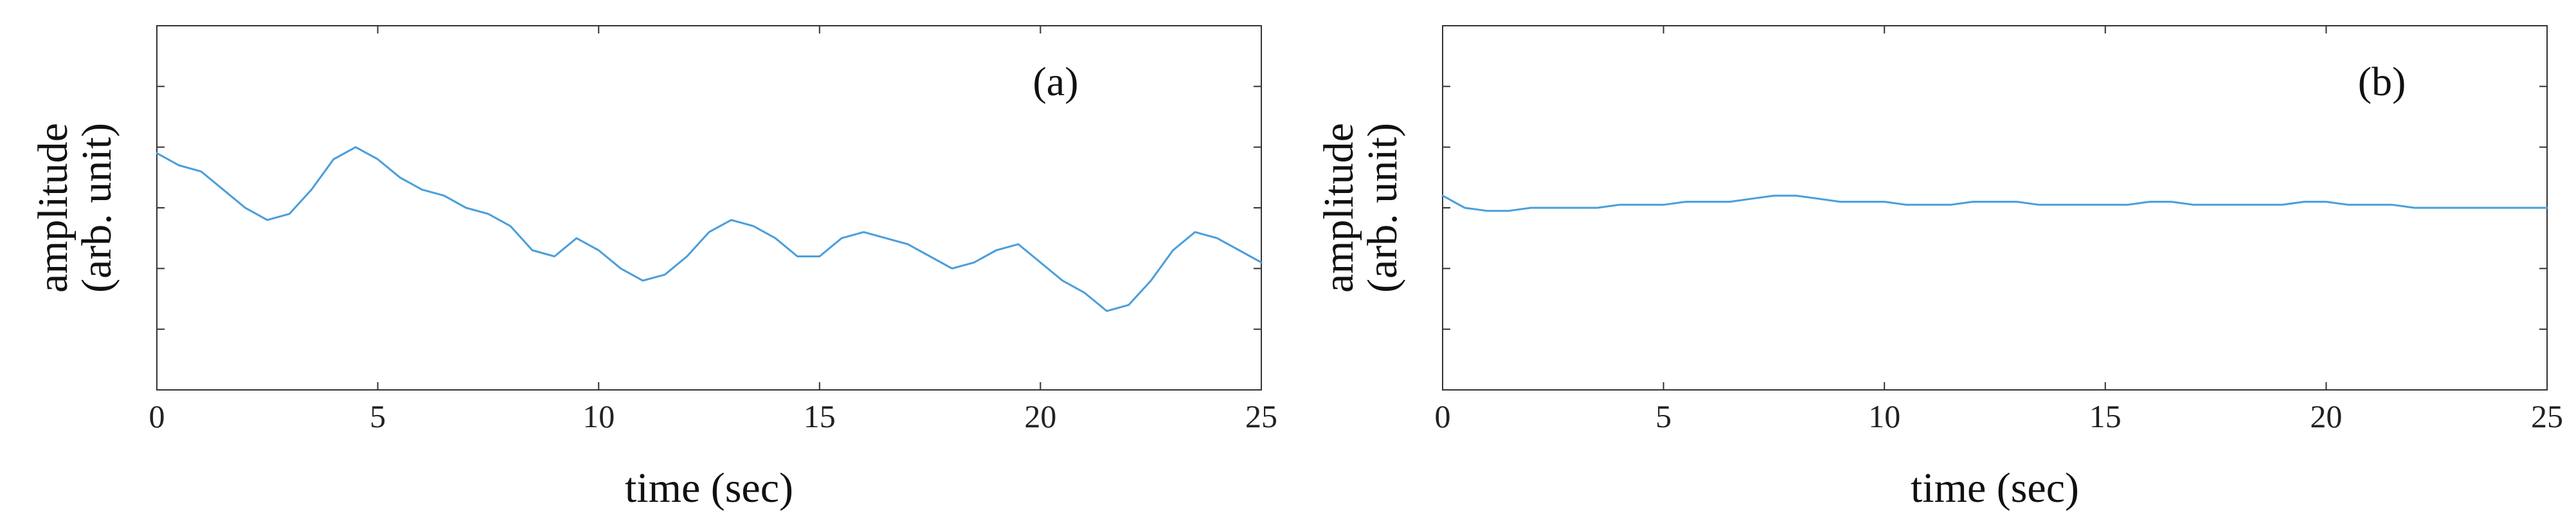  I want to click on x-tick-label-b-1: 5, so click(1663, 416).